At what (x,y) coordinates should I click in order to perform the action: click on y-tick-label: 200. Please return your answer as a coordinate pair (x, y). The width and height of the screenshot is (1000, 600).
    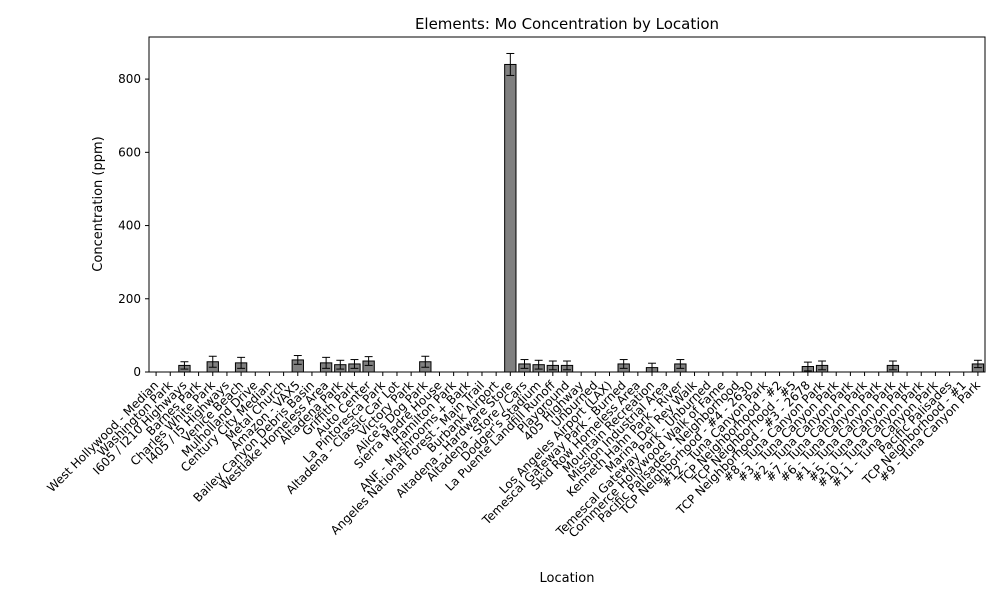
    Looking at the image, I should click on (129, 299).